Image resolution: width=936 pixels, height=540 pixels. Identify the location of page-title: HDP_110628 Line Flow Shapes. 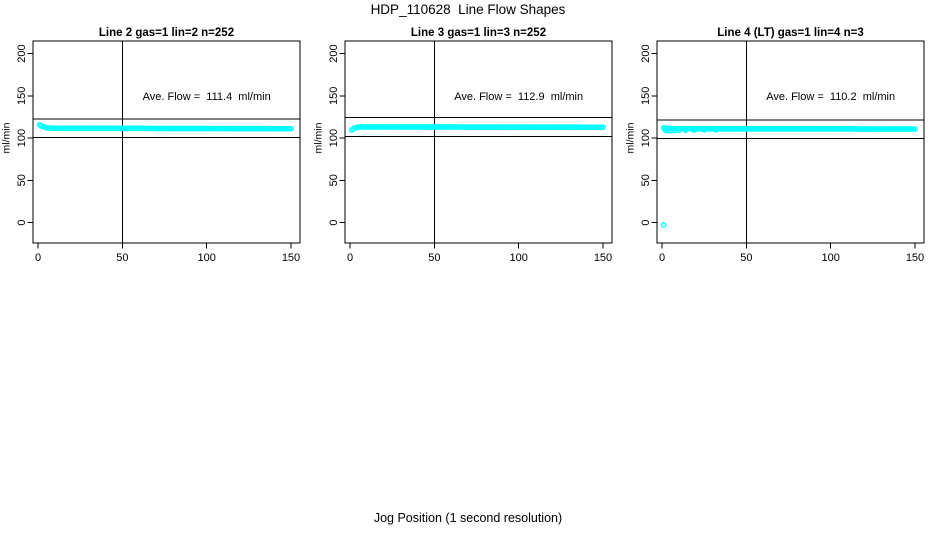
(468, 9).